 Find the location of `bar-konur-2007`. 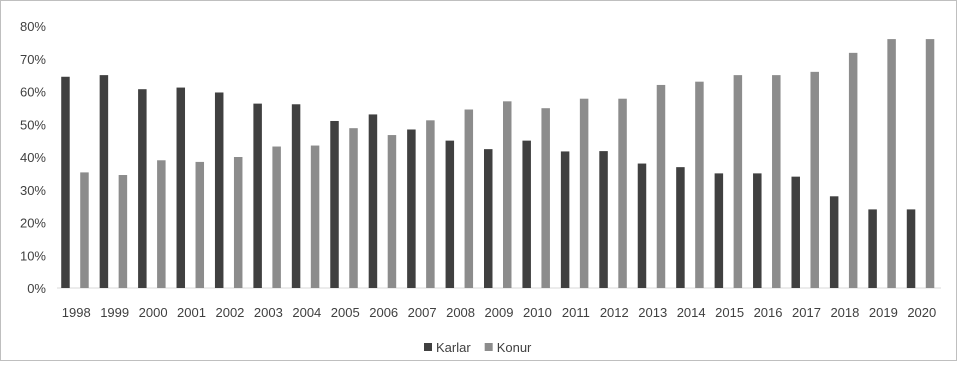

bar-konur-2007 is located at coordinates (430, 204).